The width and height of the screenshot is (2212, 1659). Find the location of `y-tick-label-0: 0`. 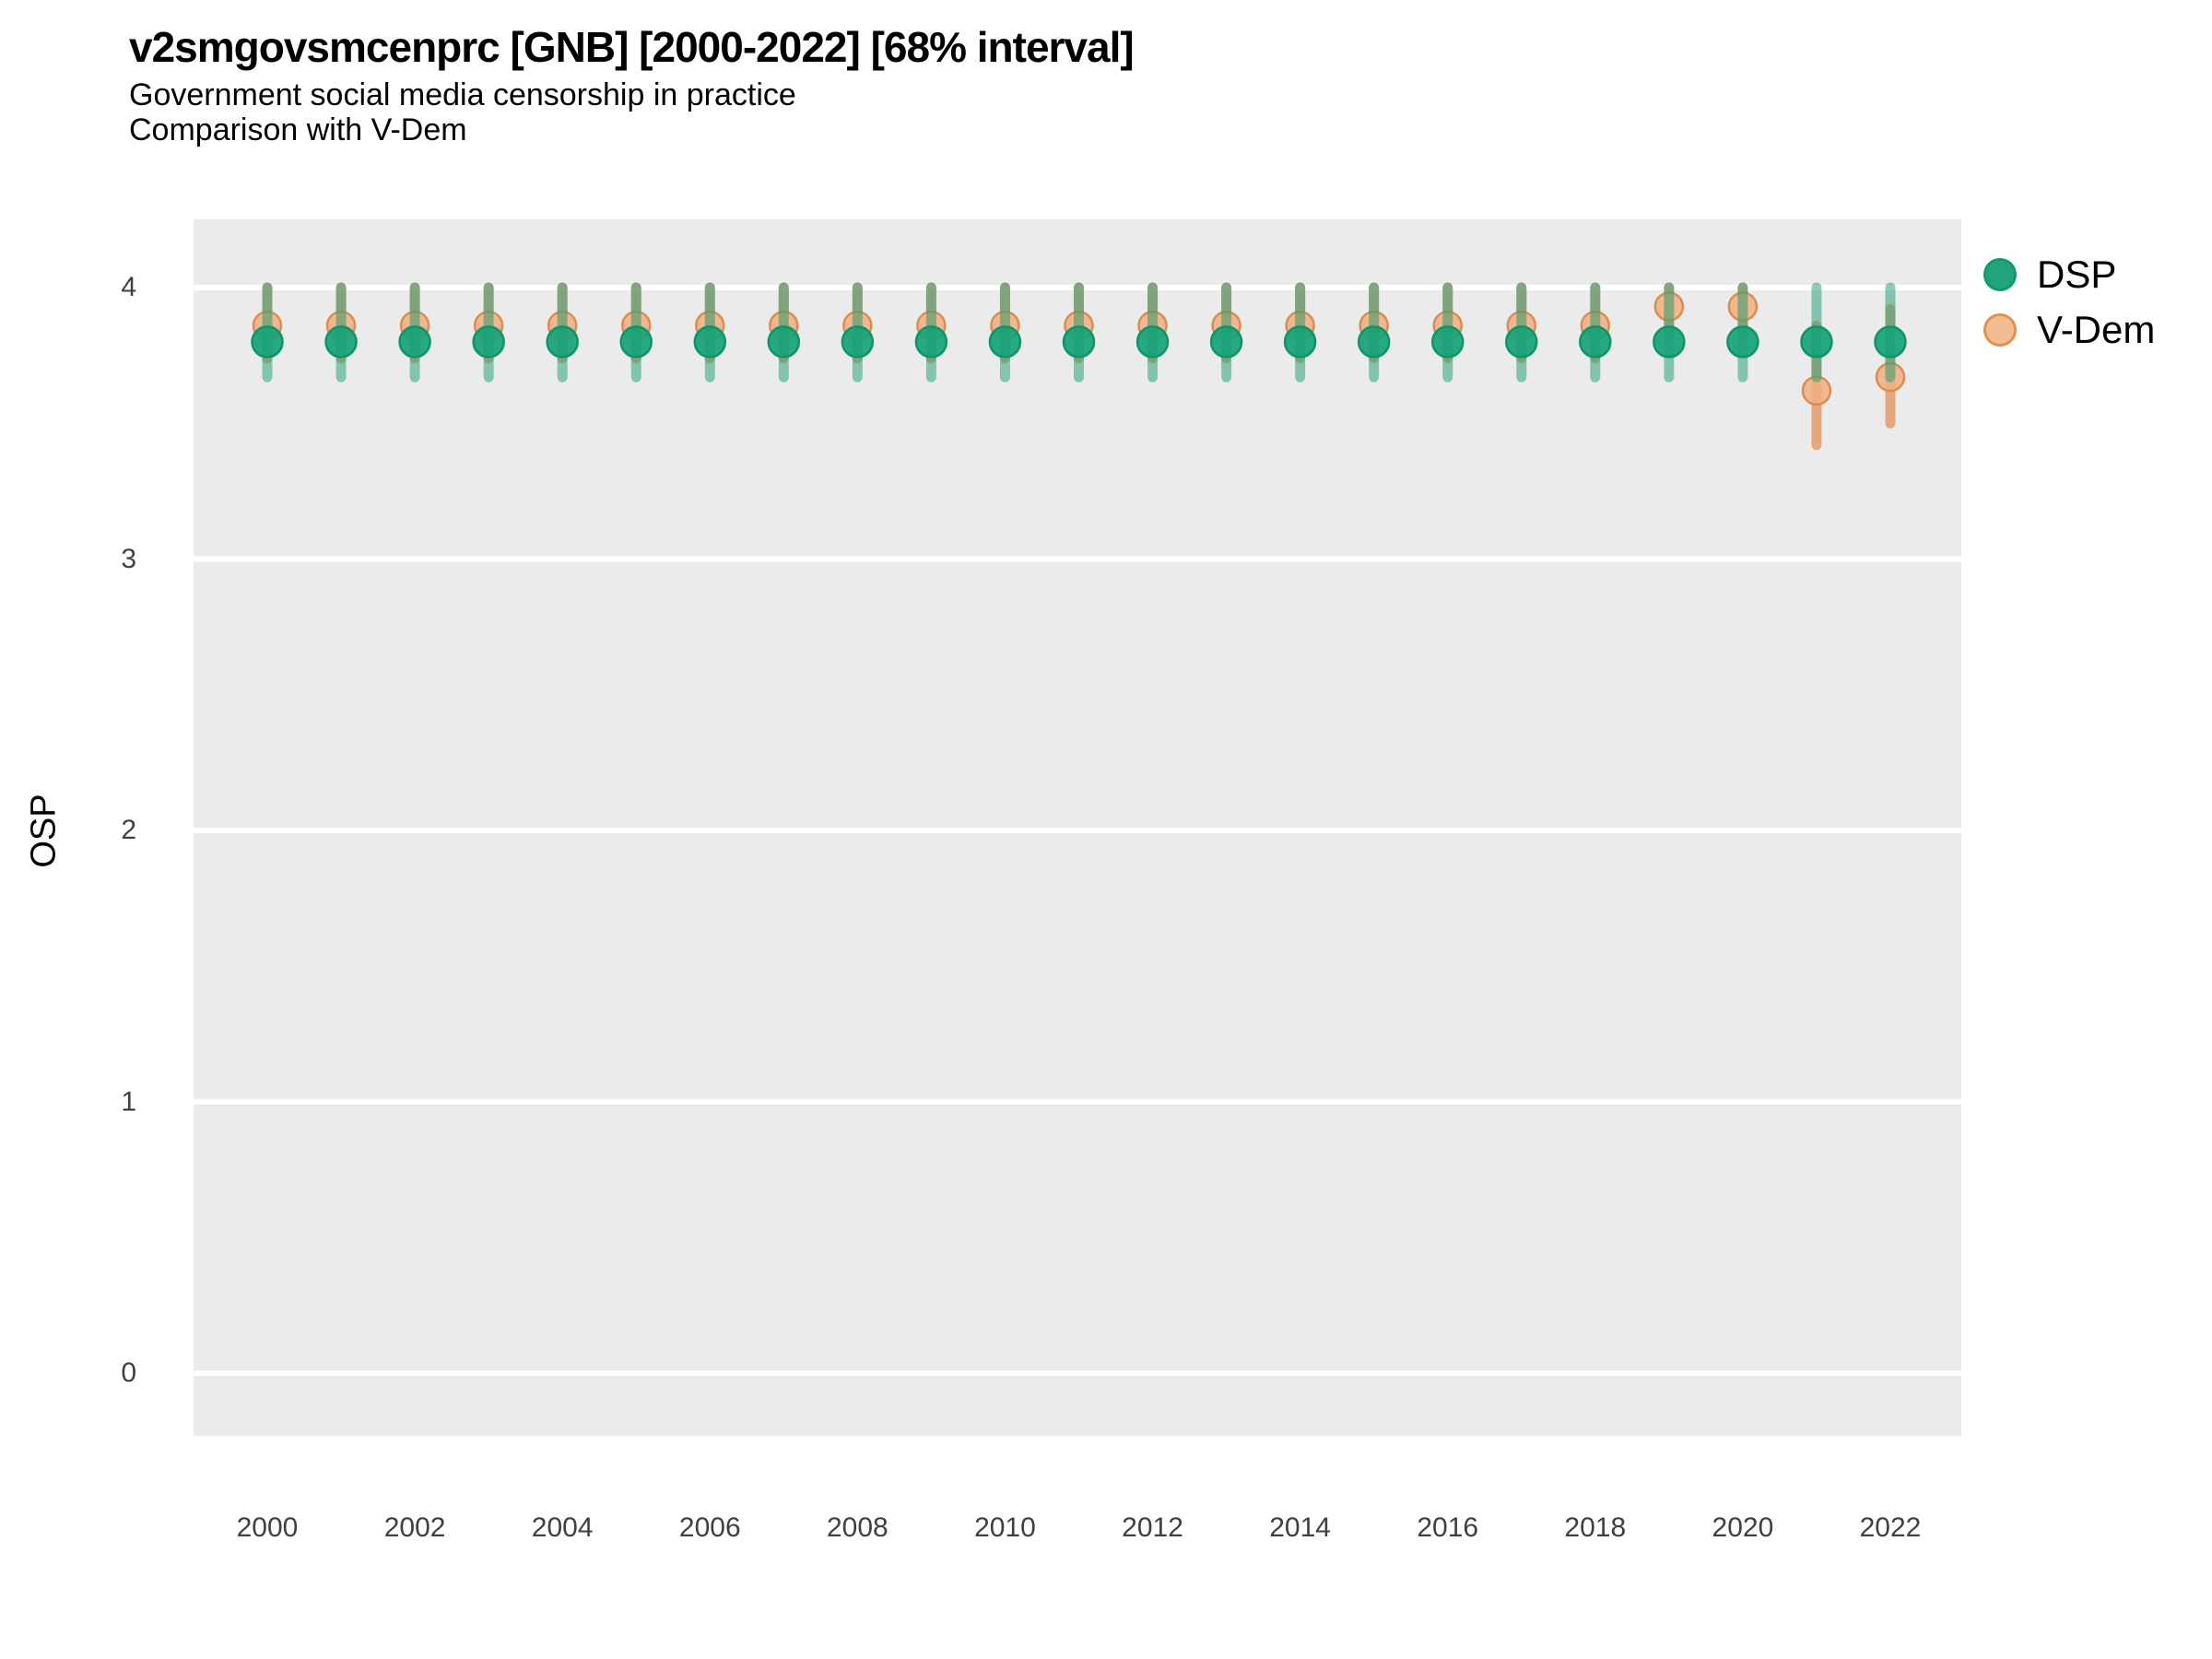

y-tick-label-0: 0 is located at coordinates (128, 1373).